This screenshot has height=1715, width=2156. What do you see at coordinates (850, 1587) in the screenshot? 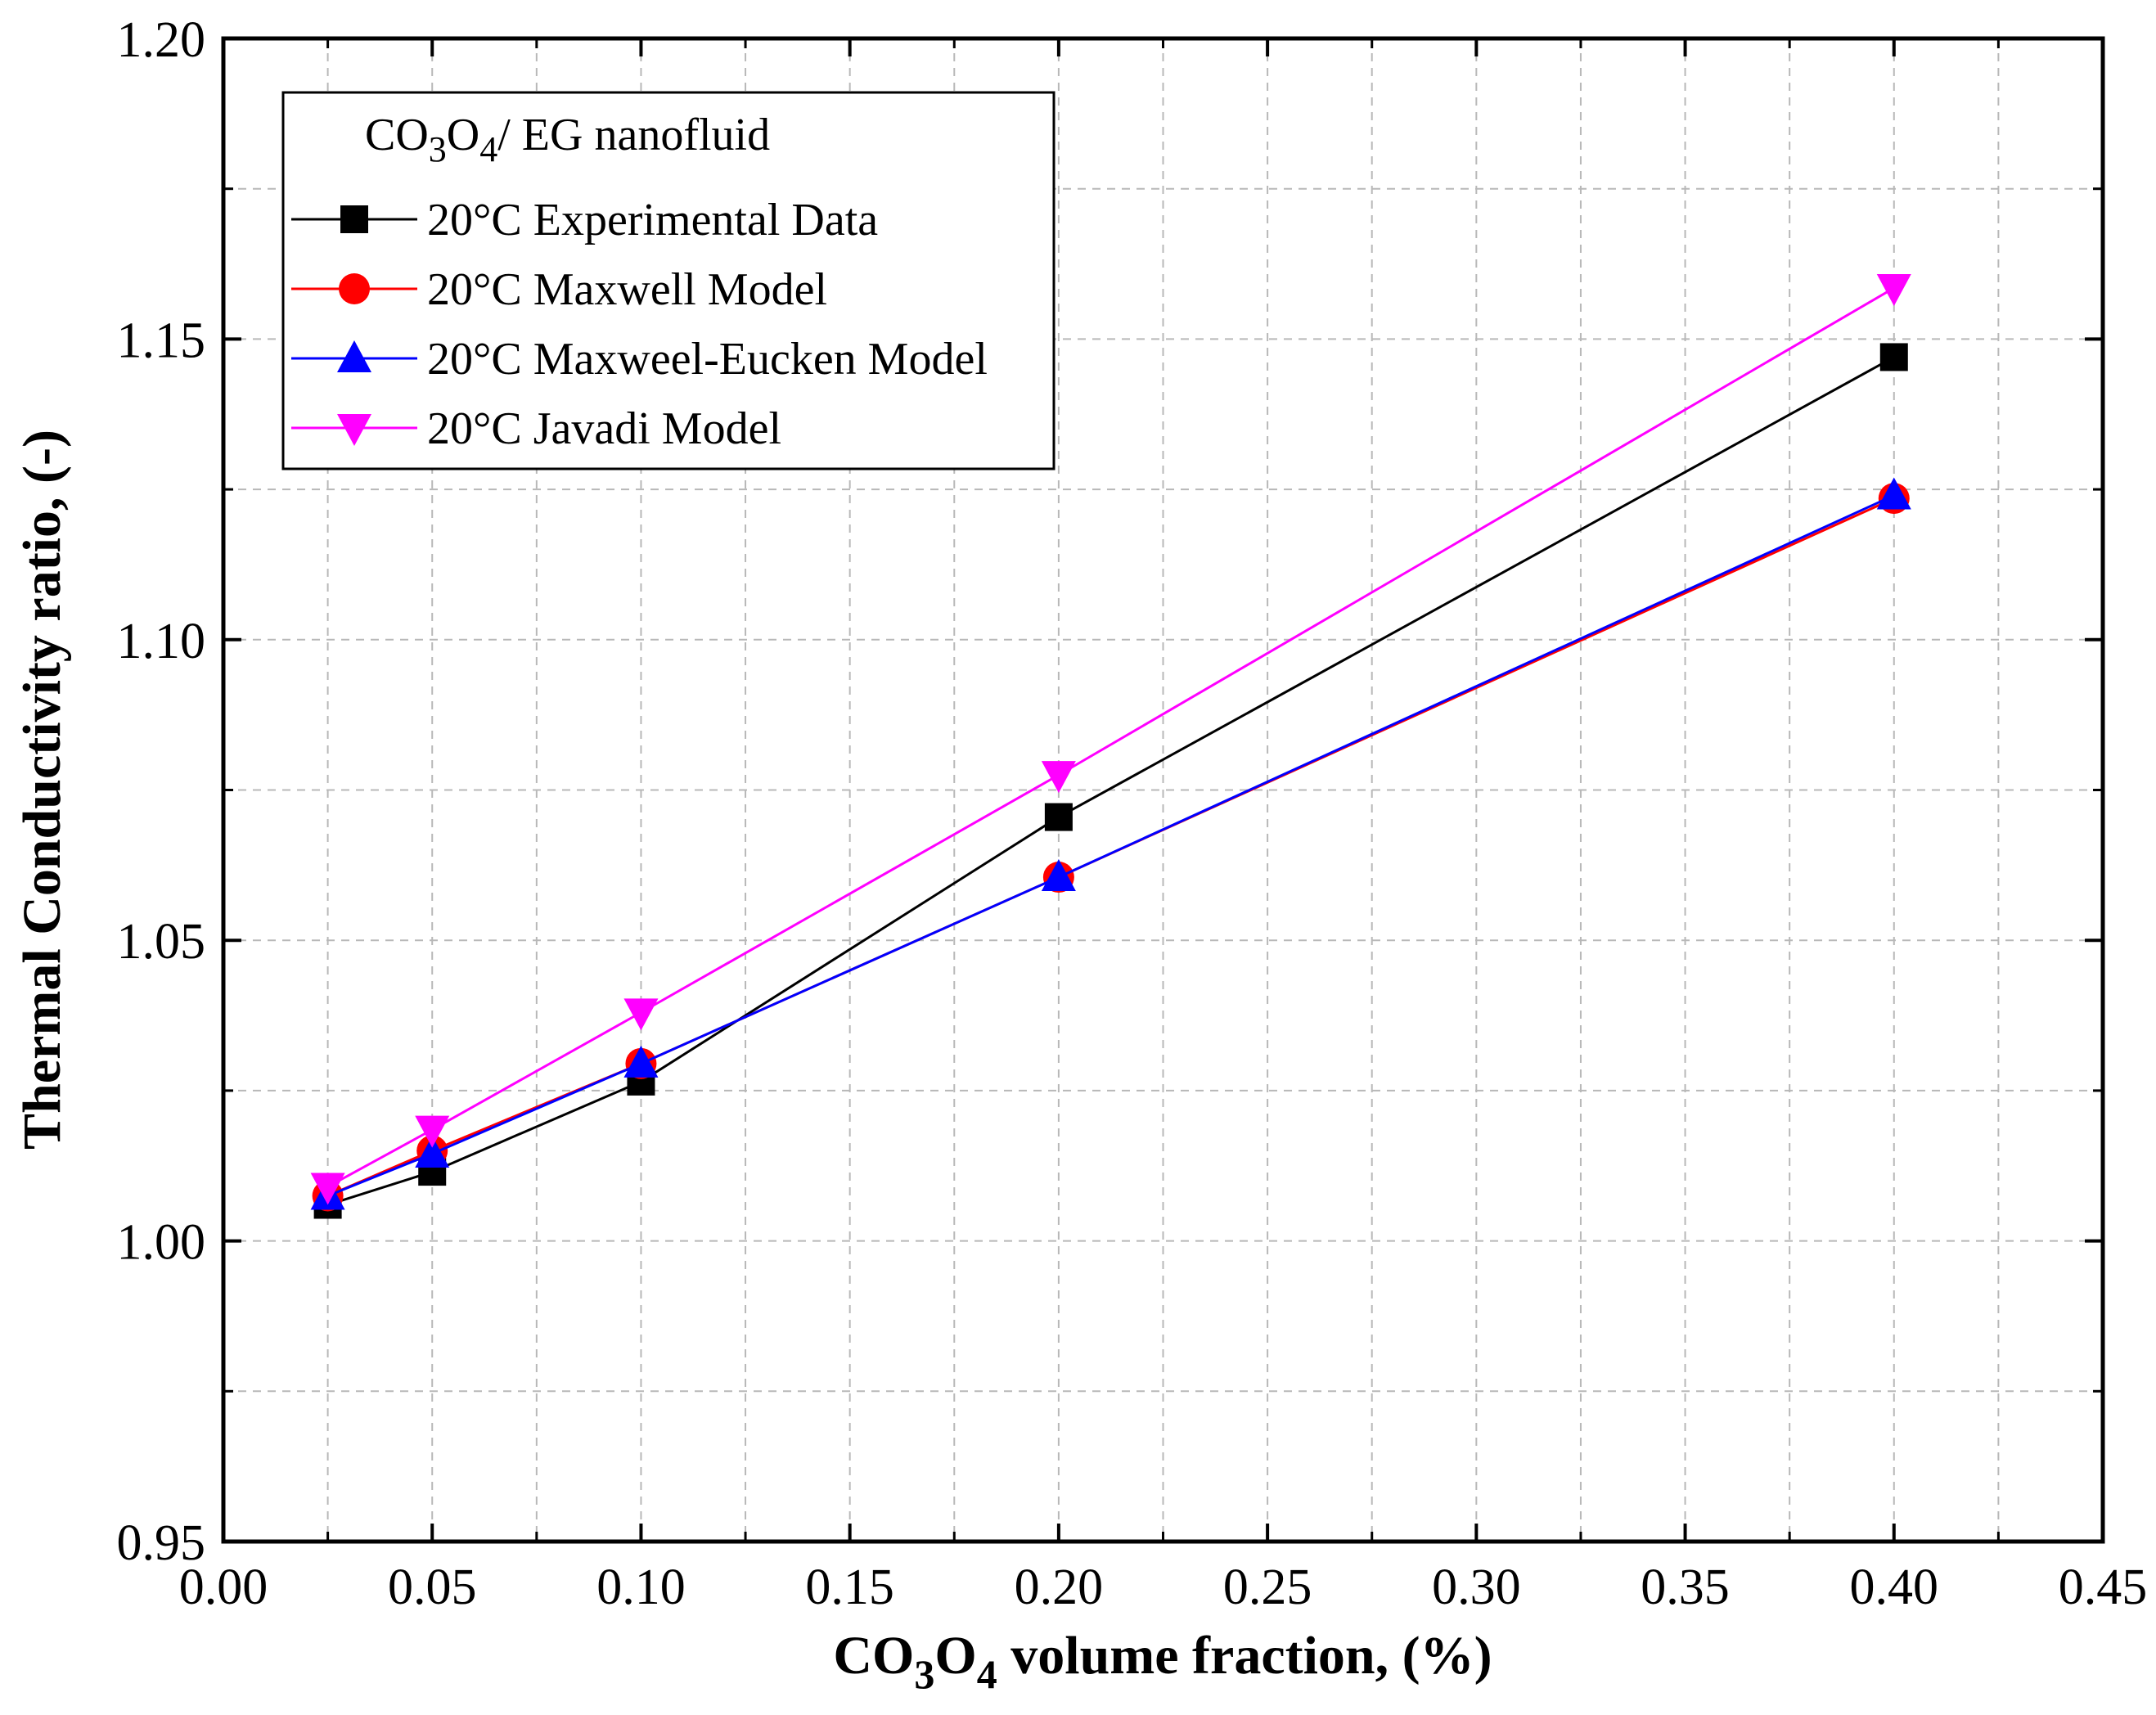
I see `x-tick-label: 0.15` at bounding box center [850, 1587].